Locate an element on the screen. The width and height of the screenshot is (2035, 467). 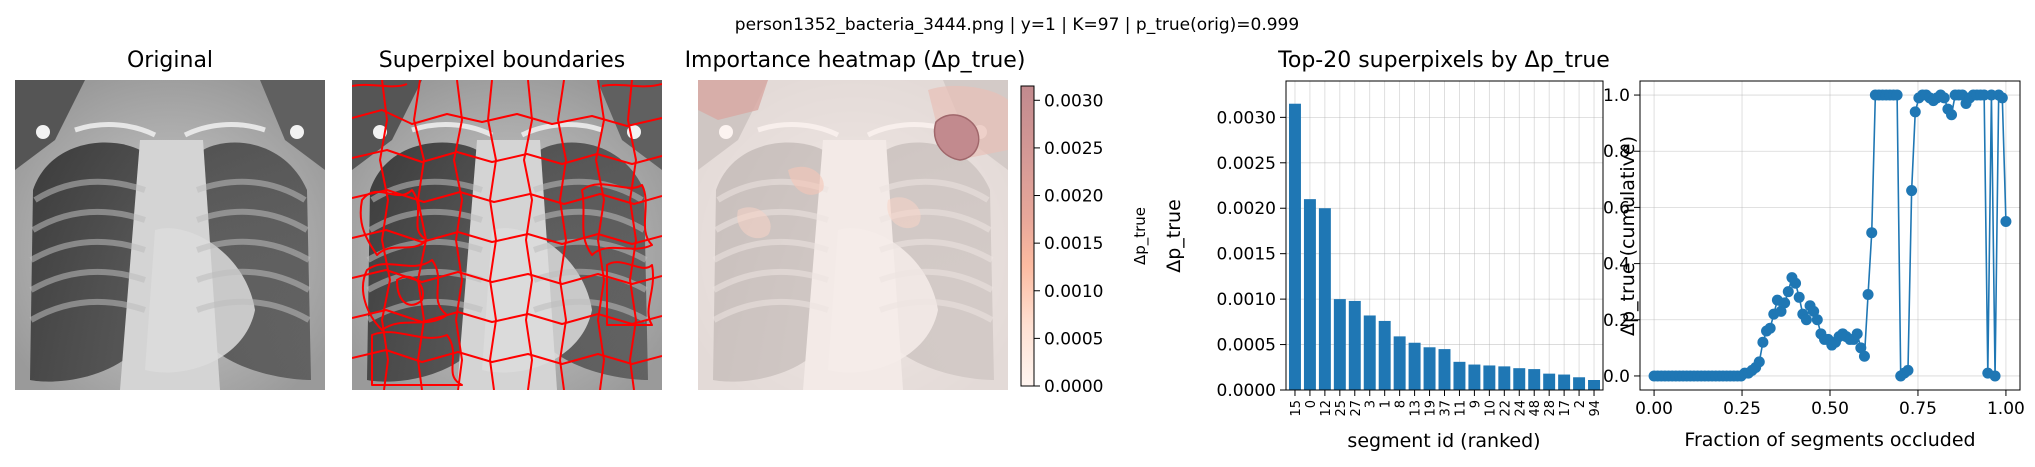
bar-chart-title: Top-20 superpixels by Δp_true is located at coordinates (1443, 60).